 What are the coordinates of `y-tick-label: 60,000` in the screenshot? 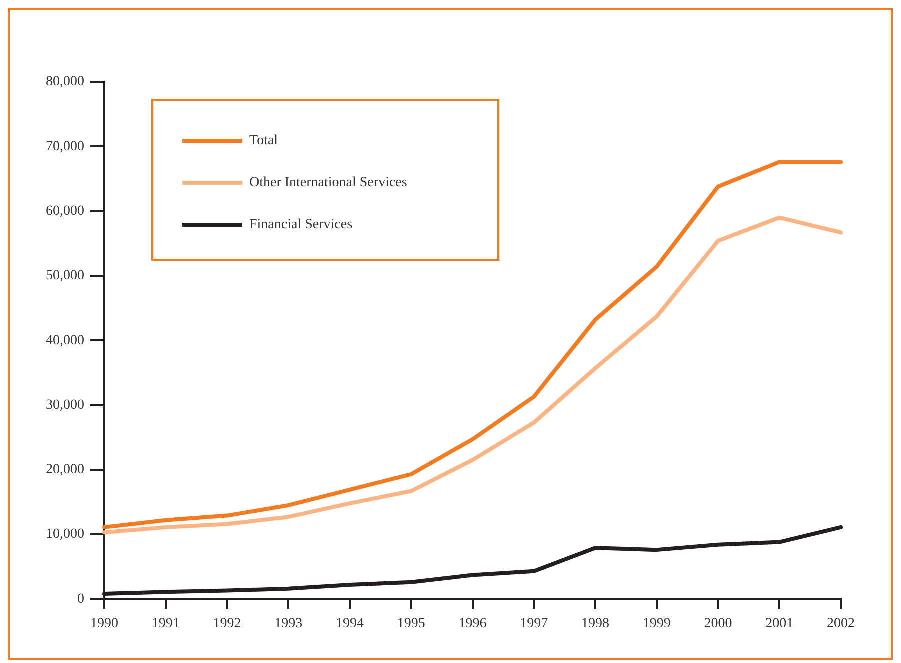 It's located at (65, 211).